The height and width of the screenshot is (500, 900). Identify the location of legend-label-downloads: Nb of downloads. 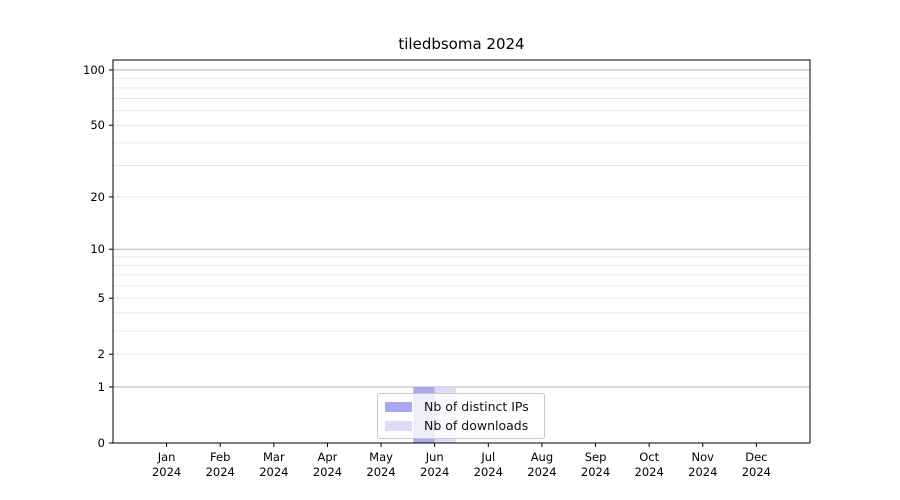
(476, 425).